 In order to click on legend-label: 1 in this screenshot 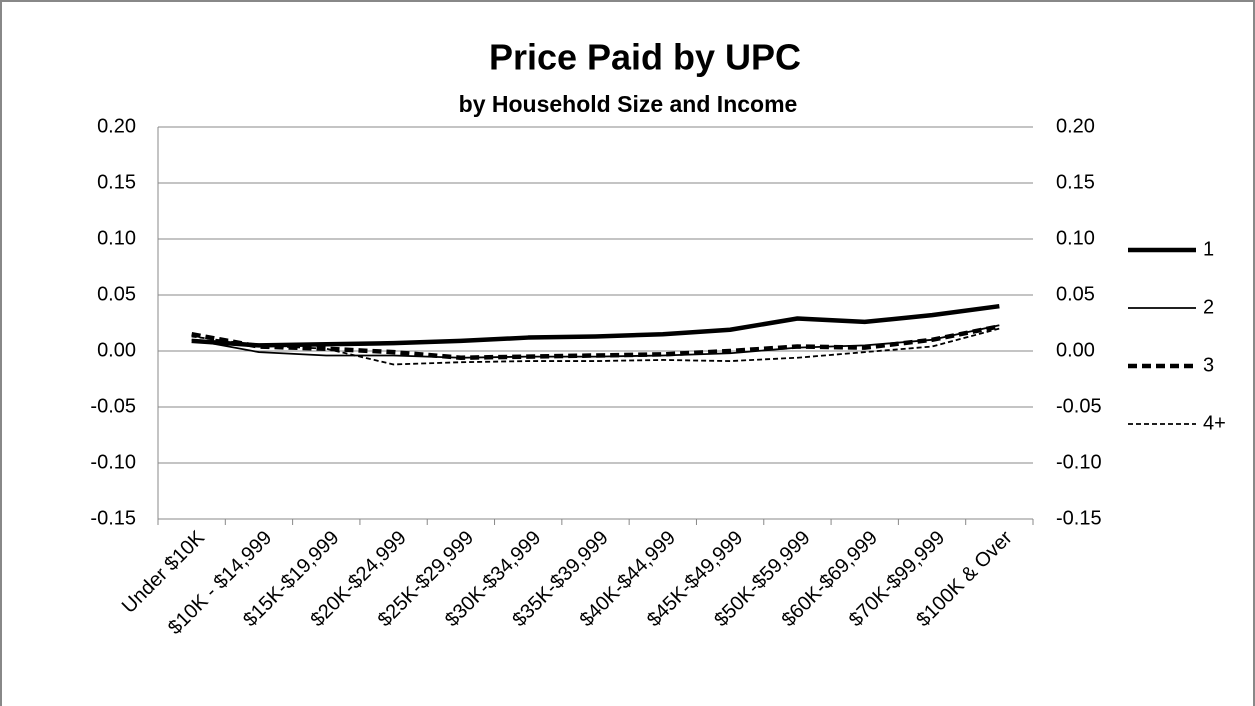, I will do `click(1208, 249)`.